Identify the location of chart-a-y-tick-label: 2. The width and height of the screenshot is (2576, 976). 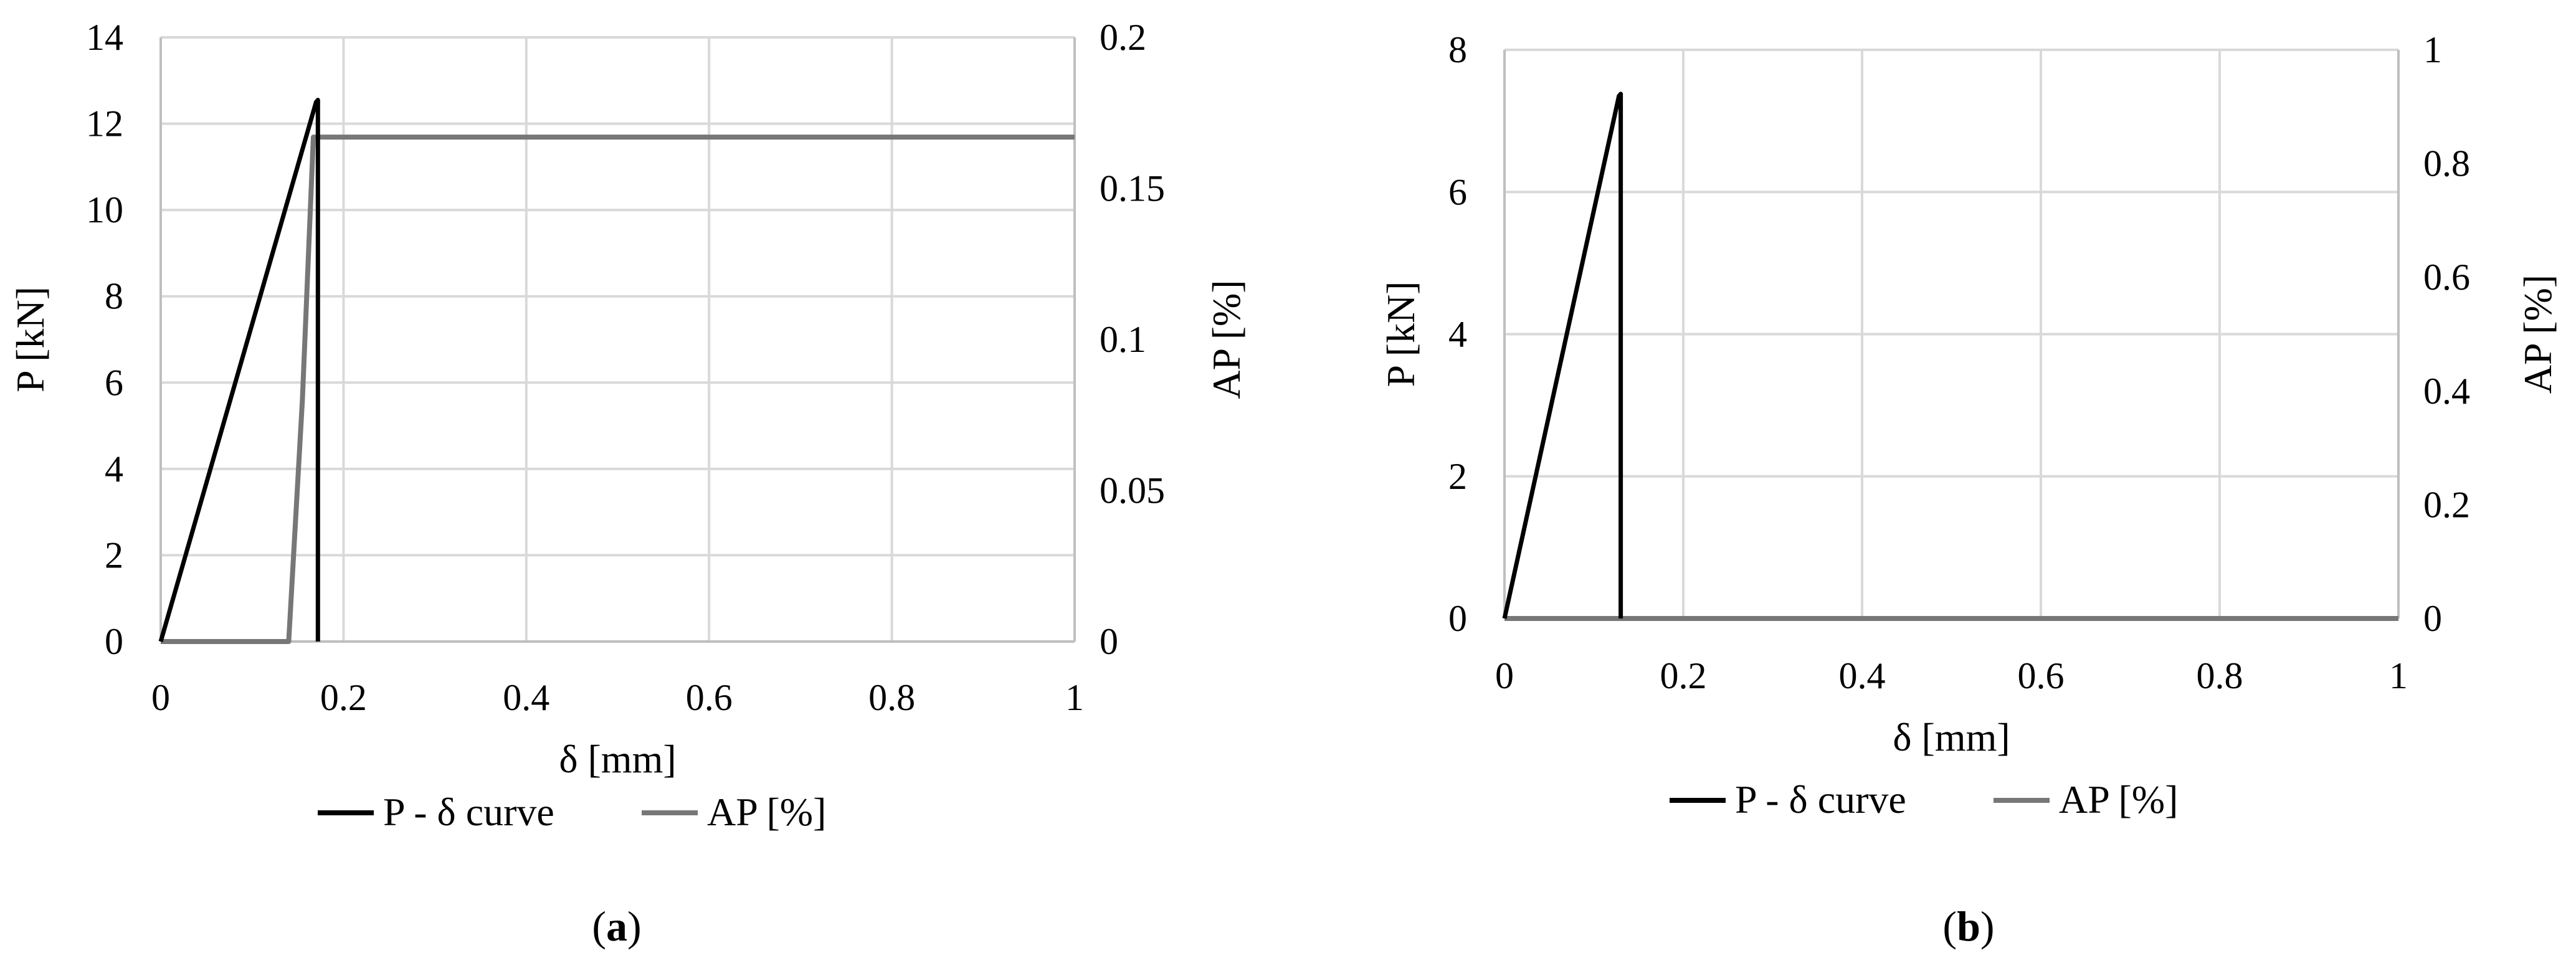
(114, 555).